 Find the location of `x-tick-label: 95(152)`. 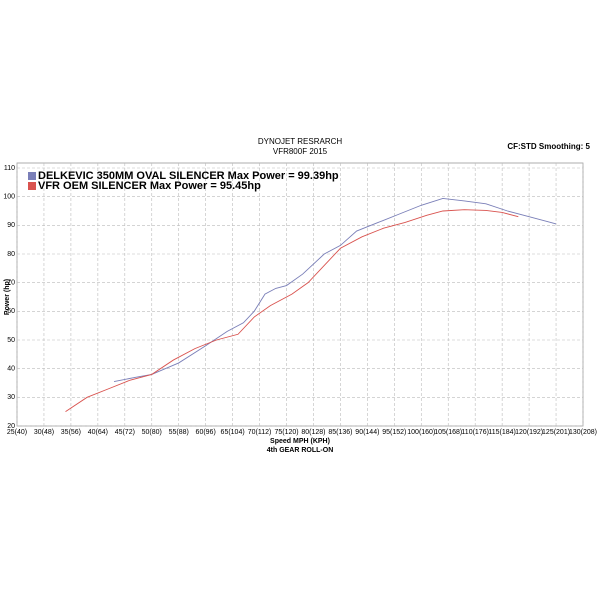

x-tick-label: 95(152) is located at coordinates (394, 432).